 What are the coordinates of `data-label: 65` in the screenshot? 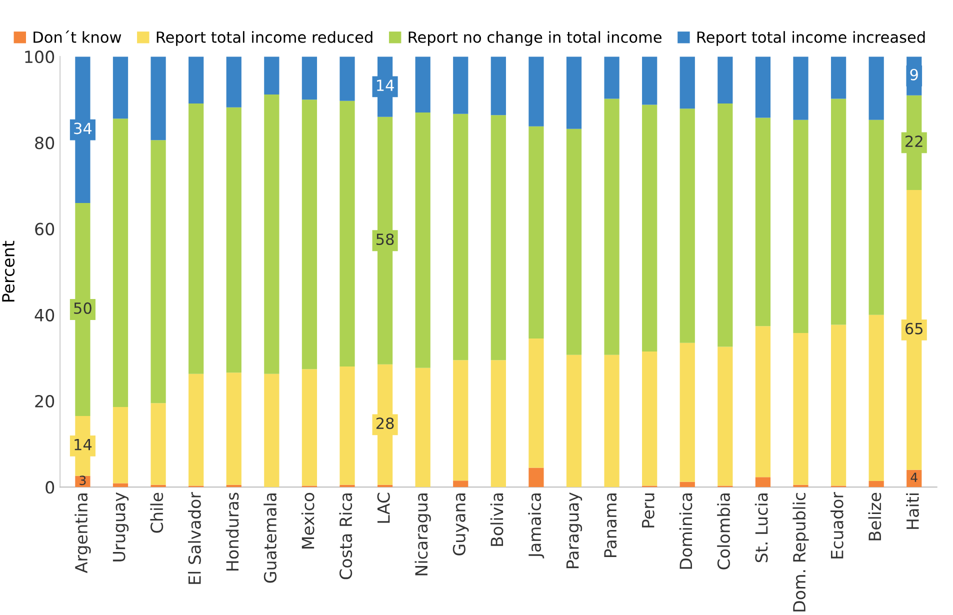 It's located at (914, 328).